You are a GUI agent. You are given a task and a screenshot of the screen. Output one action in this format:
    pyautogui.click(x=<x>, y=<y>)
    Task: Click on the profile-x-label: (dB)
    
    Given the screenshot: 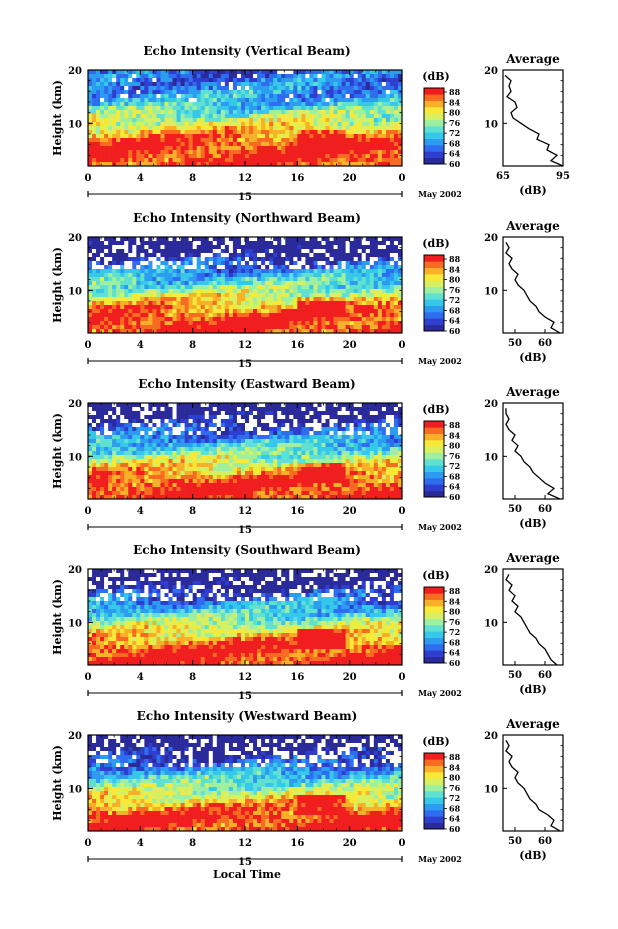 What is the action you would take?
    pyautogui.click(x=532, y=190)
    